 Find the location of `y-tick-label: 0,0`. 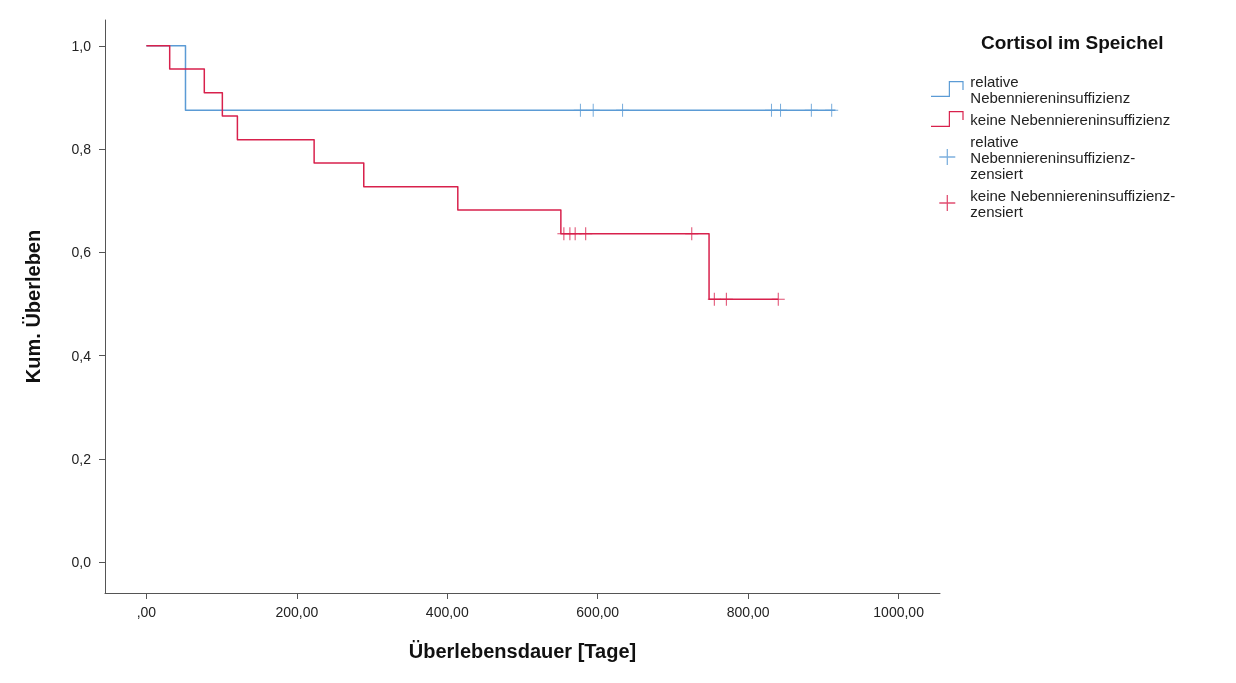

y-tick-label: 0,0 is located at coordinates (81, 562).